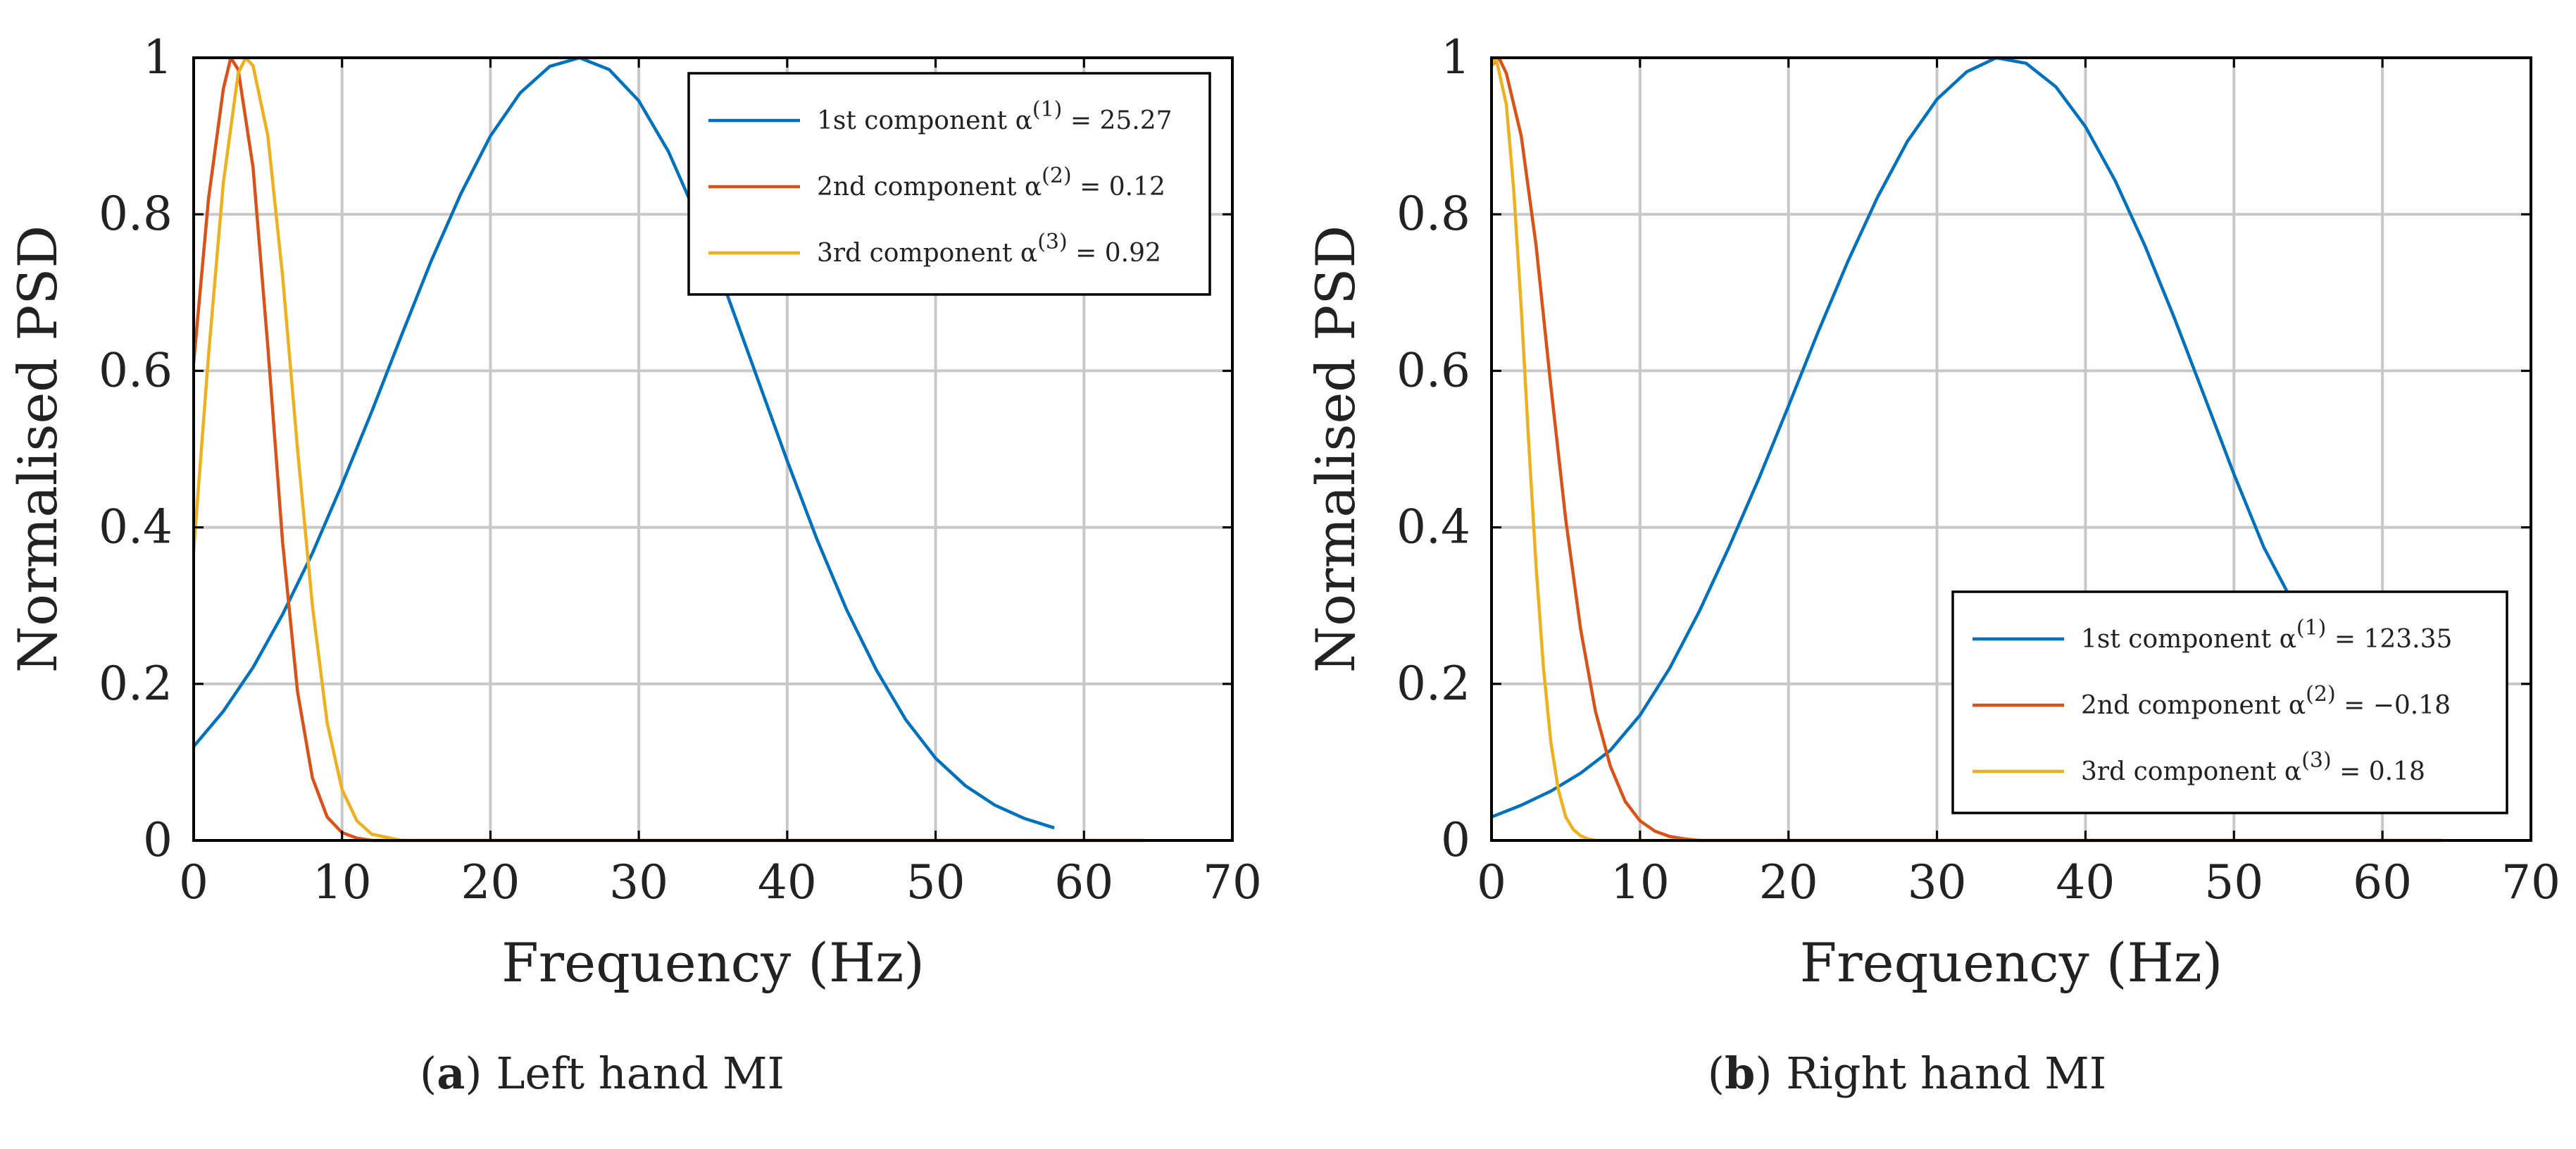 The width and height of the screenshot is (2576, 1149). What do you see at coordinates (1263, 1073) in the screenshot?
I see `captions: (a) Left hand MI (b) Right hand MI` at bounding box center [1263, 1073].